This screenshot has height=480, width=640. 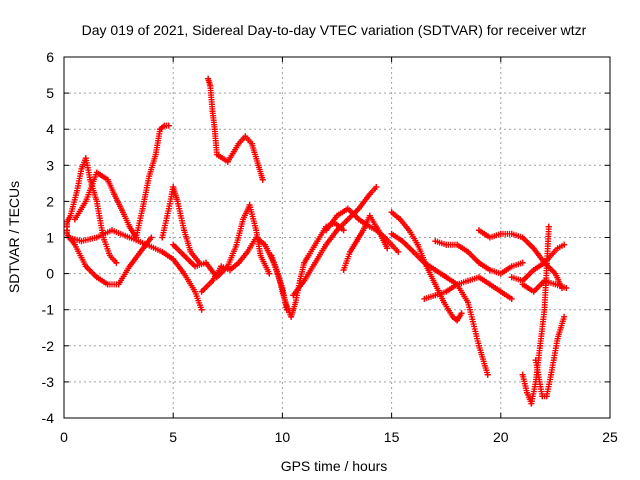 What do you see at coordinates (50, 165) in the screenshot?
I see `y-tick-label: 3` at bounding box center [50, 165].